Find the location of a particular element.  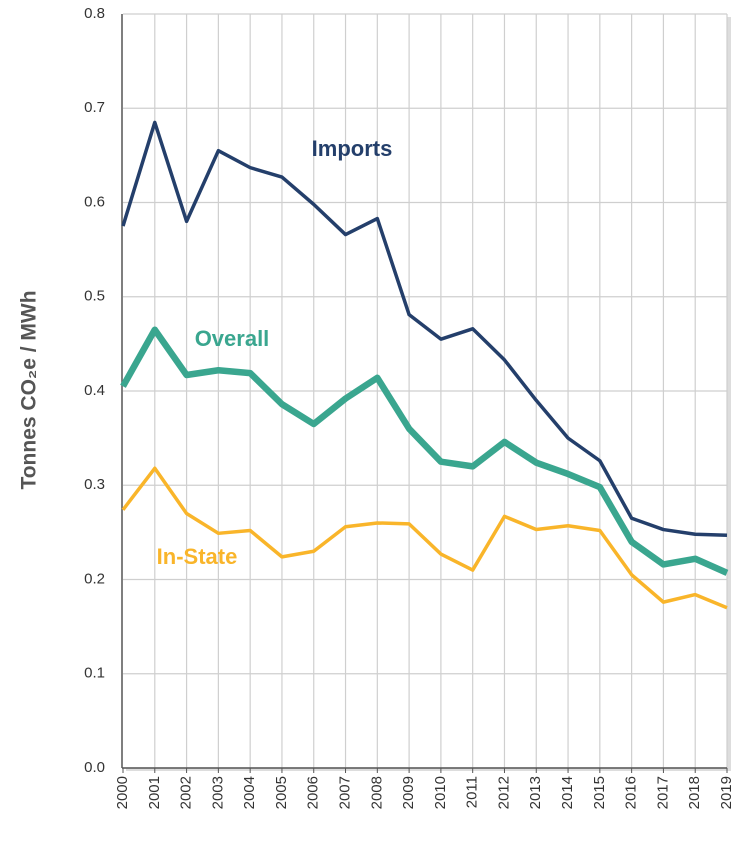

x-tick-label: 2015 is located at coordinates (599, 792).